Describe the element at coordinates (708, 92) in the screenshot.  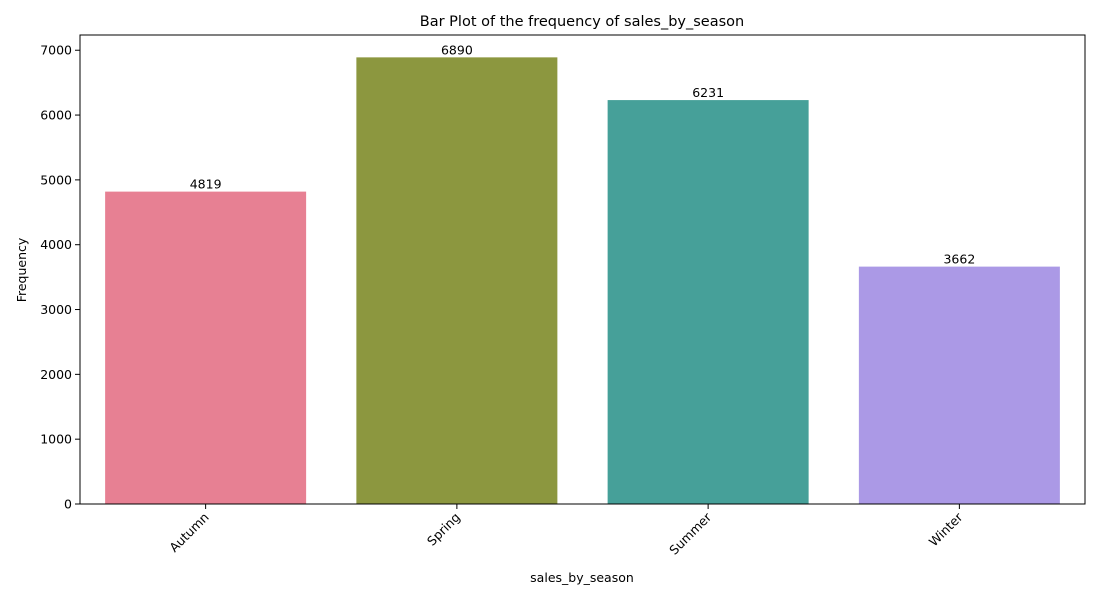
I see `data-label-summer: 6231` at that location.